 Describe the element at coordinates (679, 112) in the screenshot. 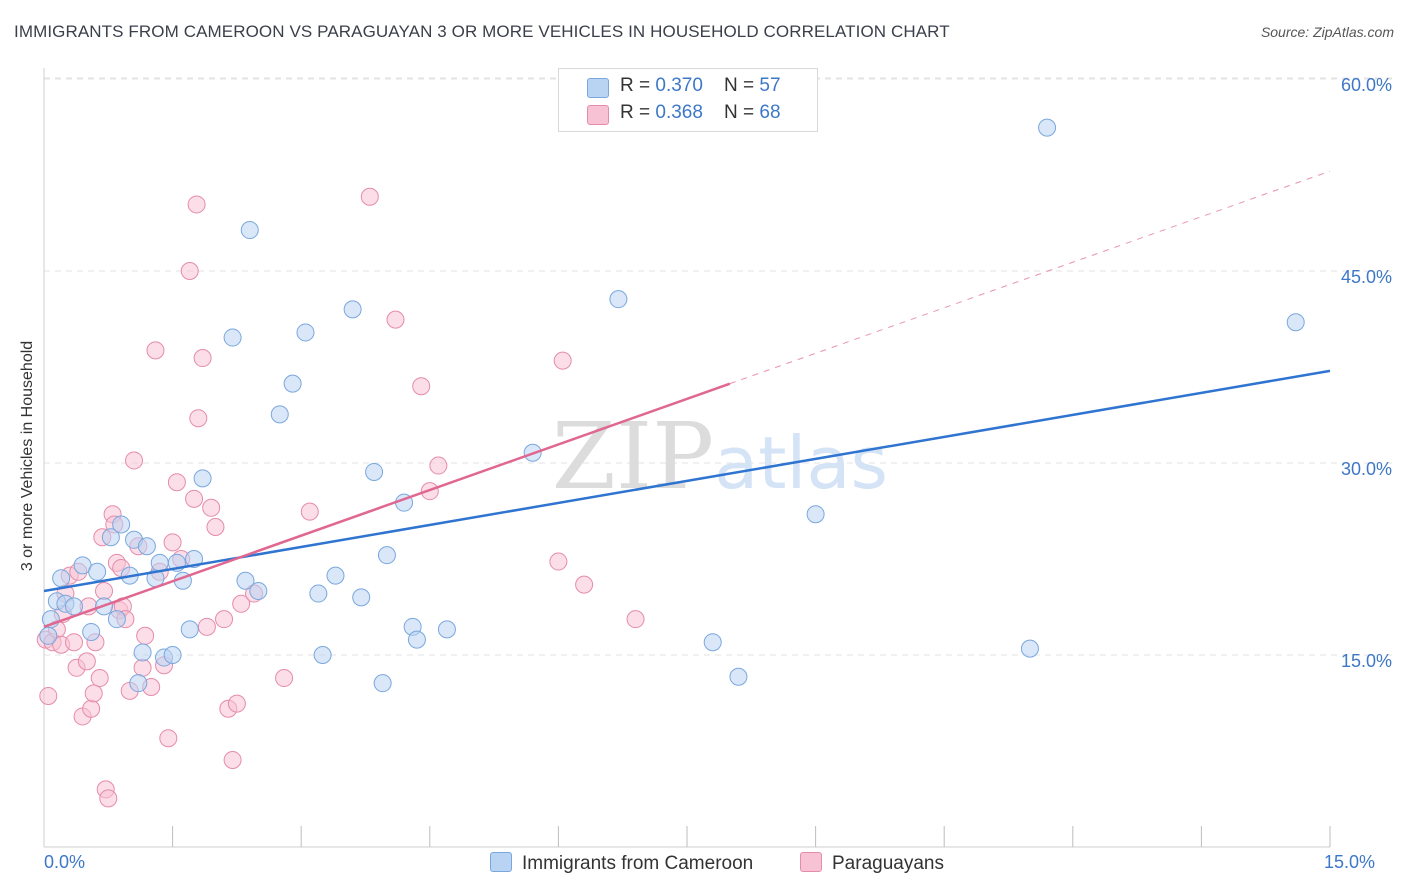

I see `legend-r-value: 0.368` at that location.